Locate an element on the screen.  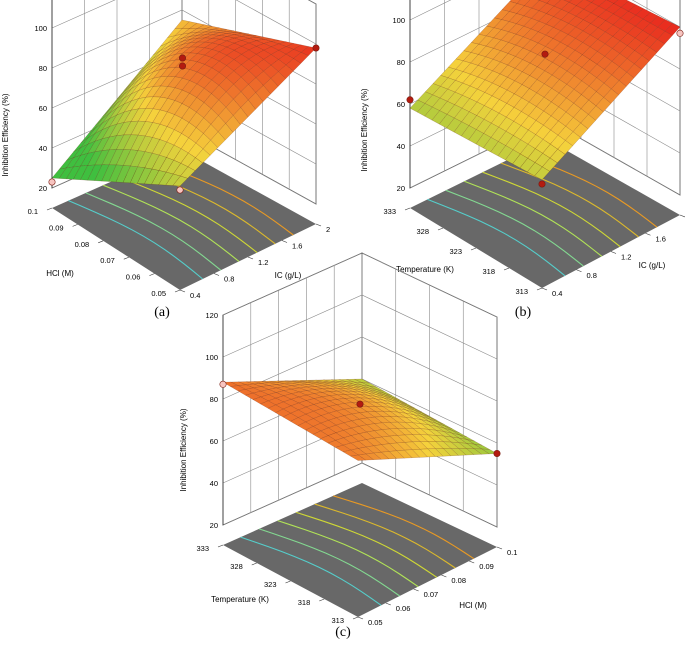
y-axis-title: HCl (M) is located at coordinates (60, 273).